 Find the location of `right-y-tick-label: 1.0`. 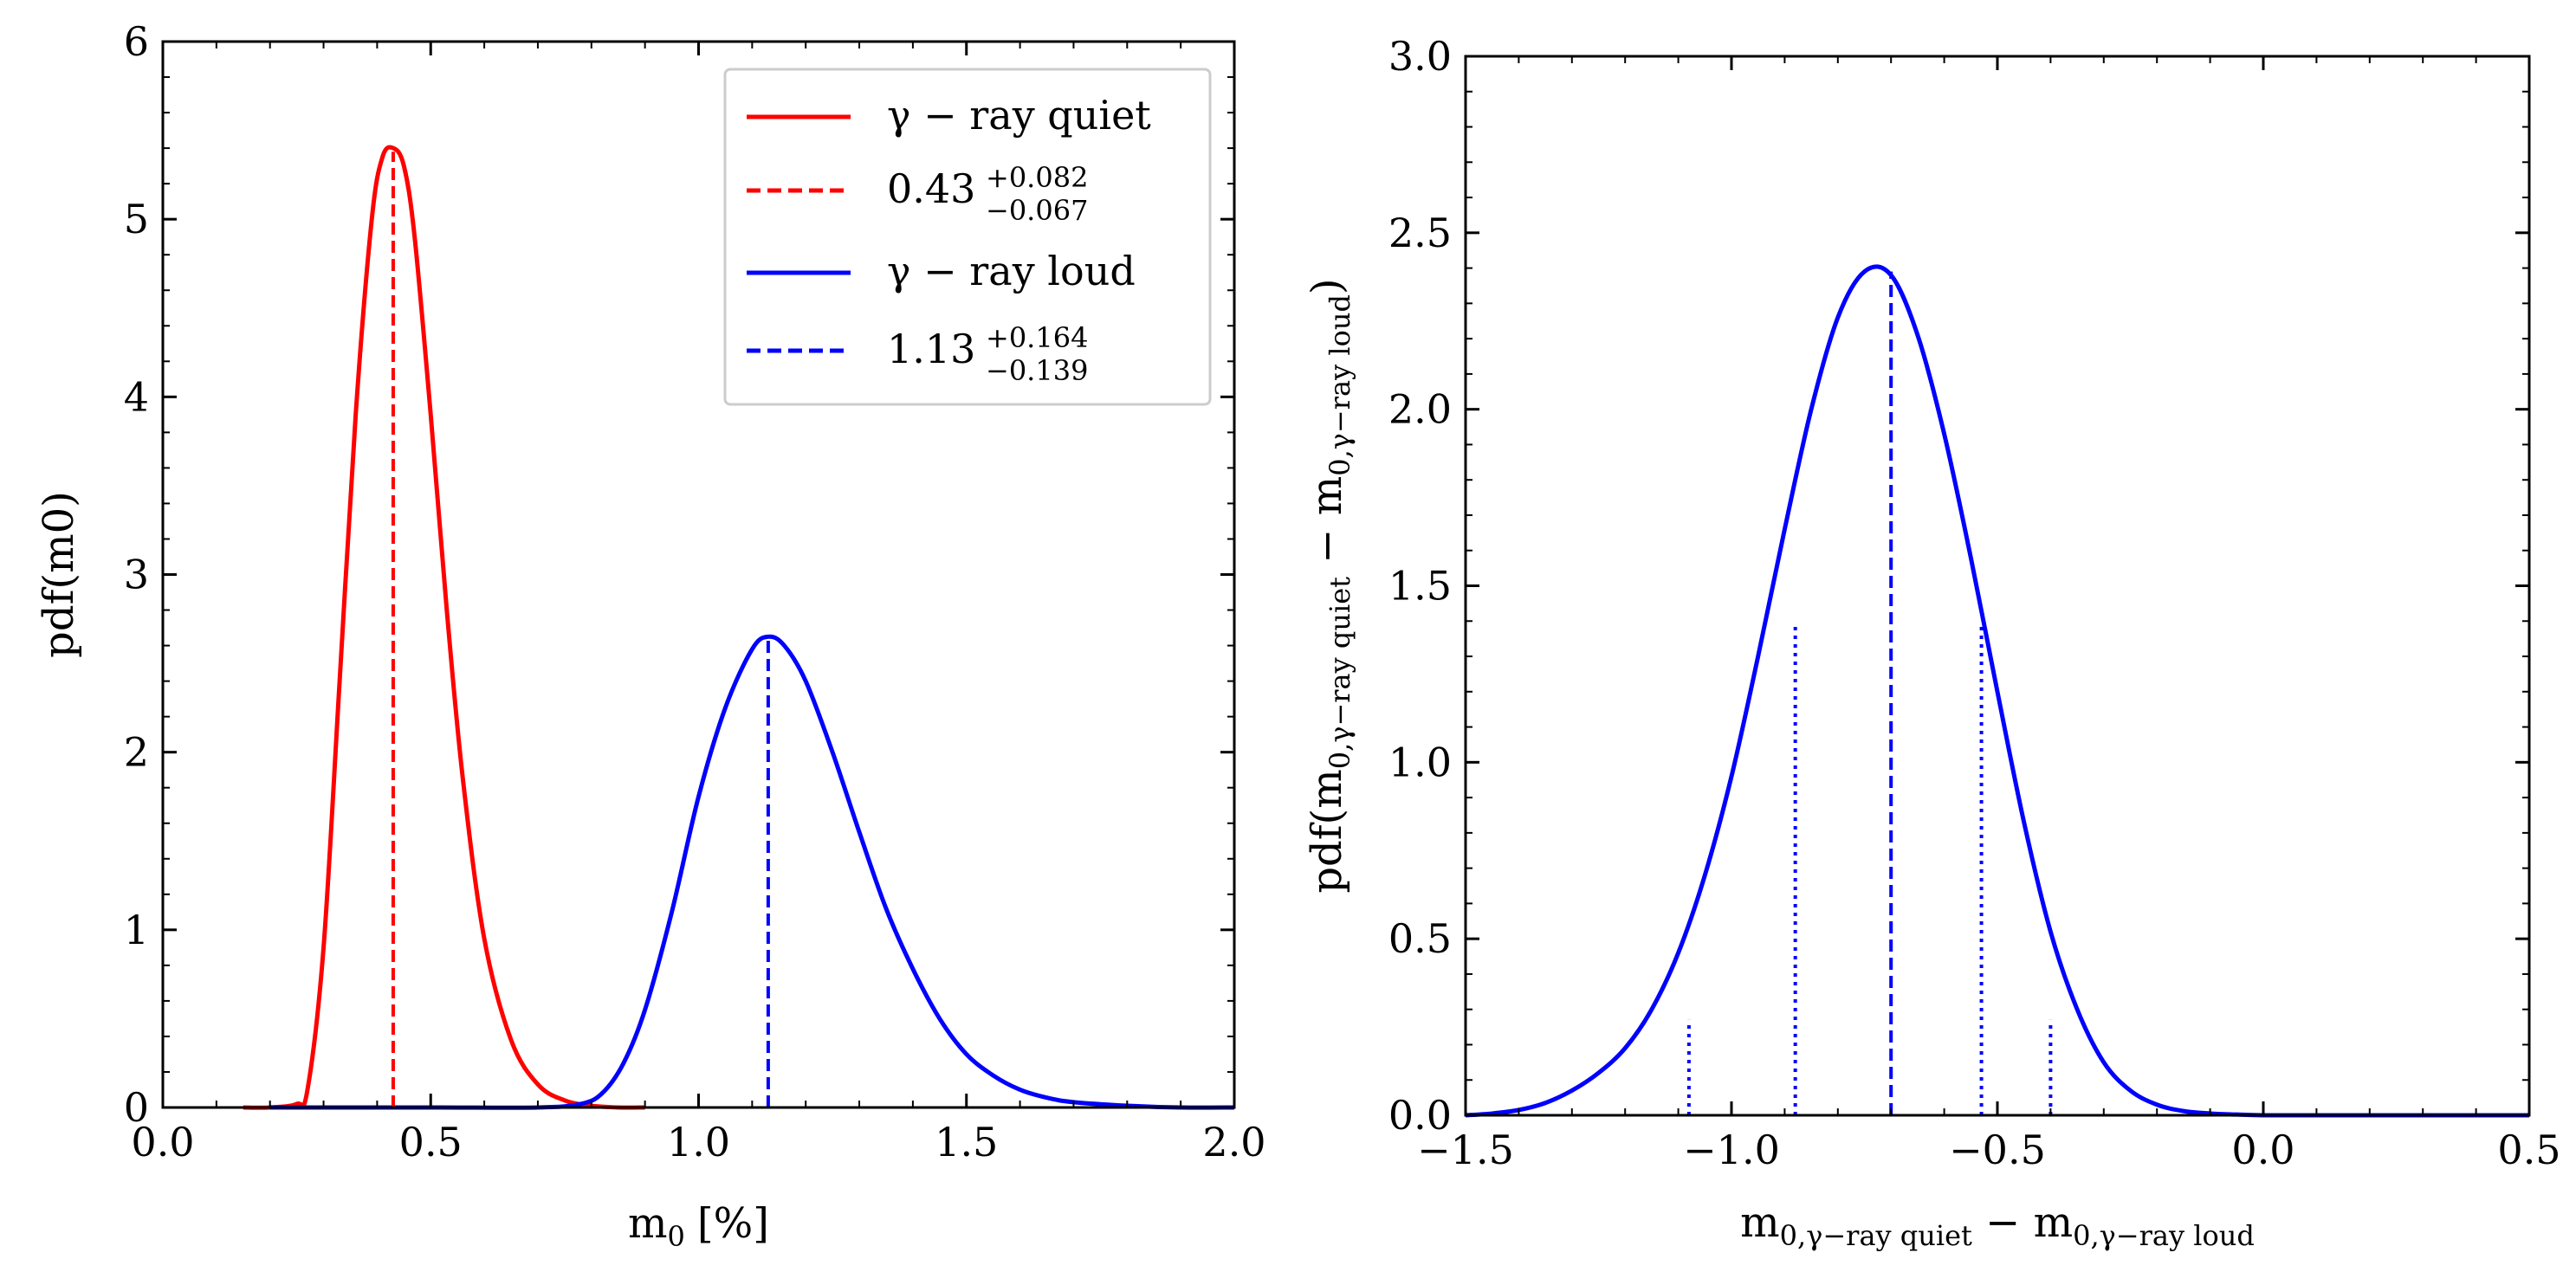

right-y-tick-label: 1.0 is located at coordinates (1420, 762).